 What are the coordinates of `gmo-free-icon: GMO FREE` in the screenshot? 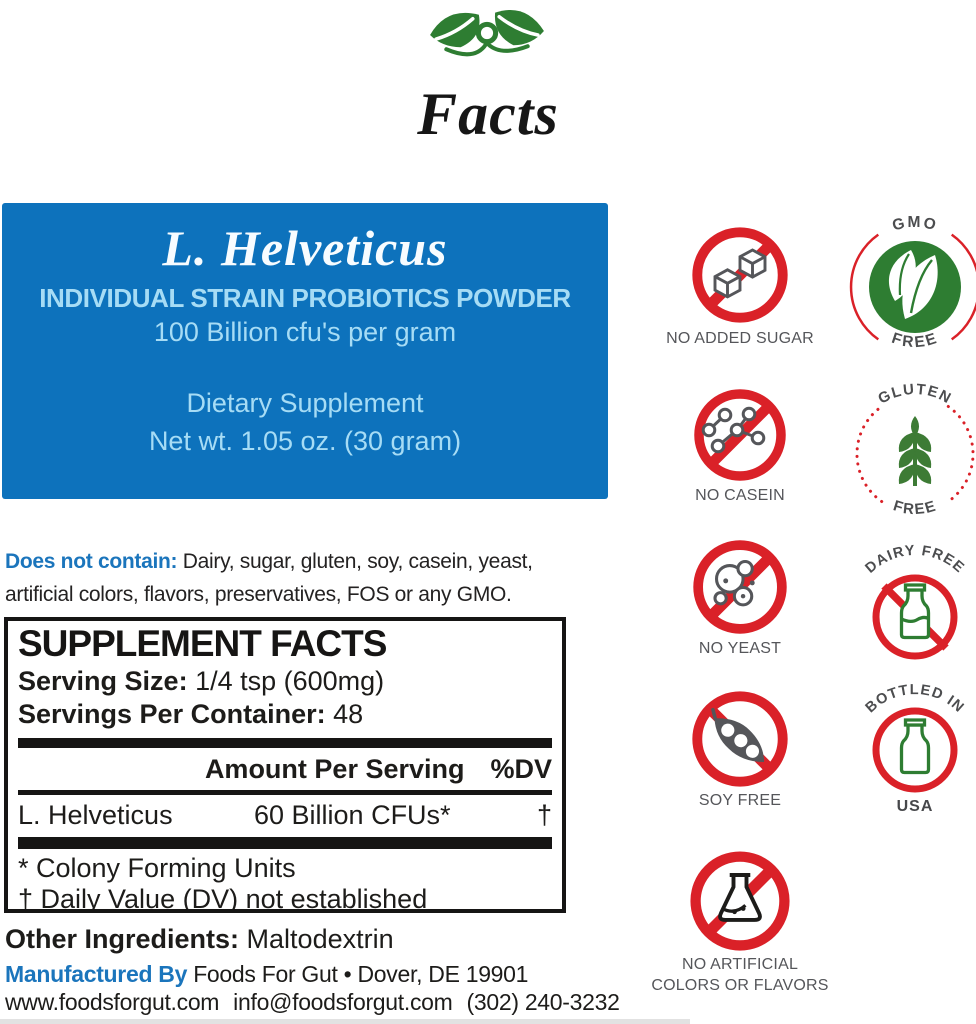 It's located at (912, 282).